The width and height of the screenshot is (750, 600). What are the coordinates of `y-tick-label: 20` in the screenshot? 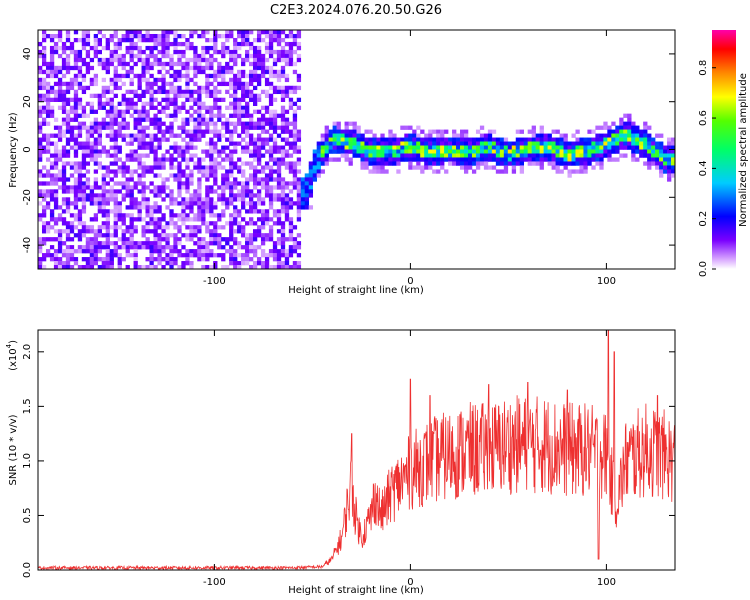 It's located at (27, 101).